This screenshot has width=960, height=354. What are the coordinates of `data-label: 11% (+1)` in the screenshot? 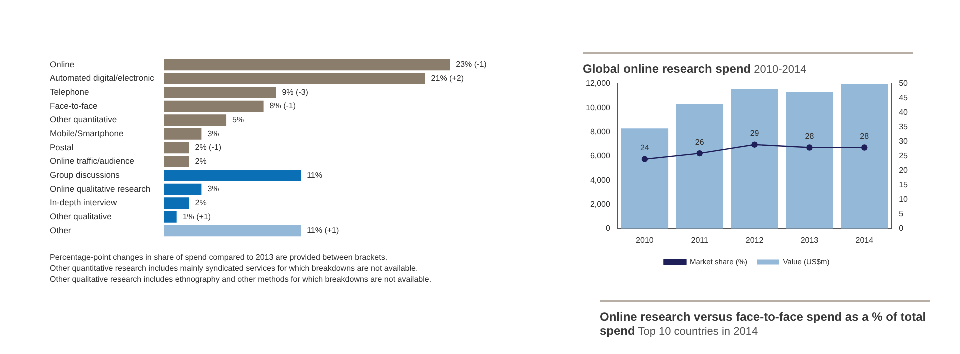 It's located at (323, 231).